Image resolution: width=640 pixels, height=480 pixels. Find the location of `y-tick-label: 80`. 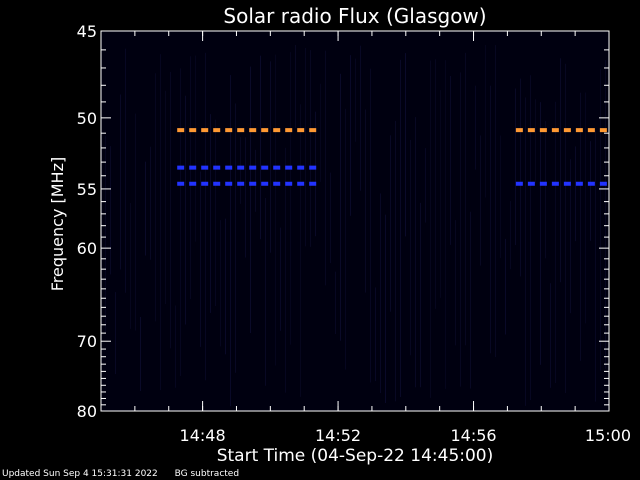

y-tick-label: 80 is located at coordinates (87, 411).